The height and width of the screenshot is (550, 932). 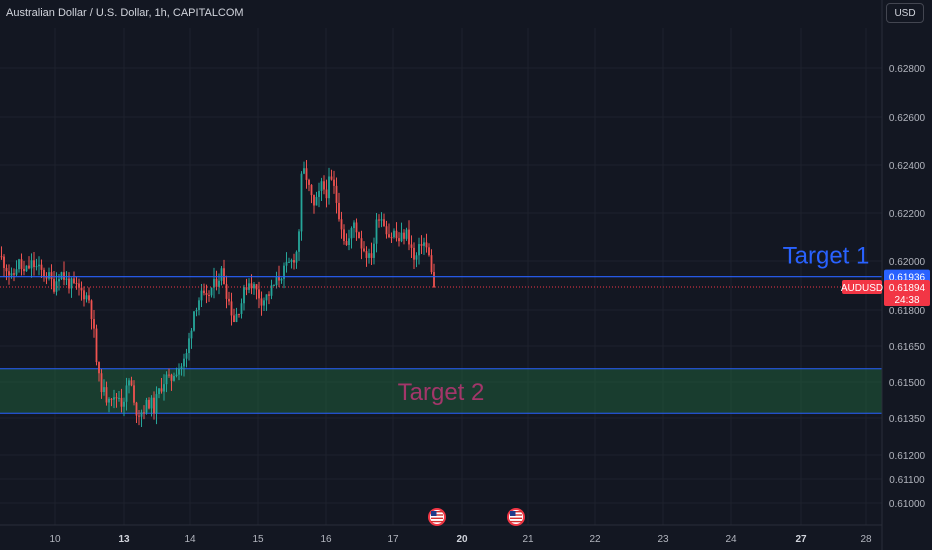 What do you see at coordinates (905, 13) in the screenshot?
I see `currency-button: USD` at bounding box center [905, 13].